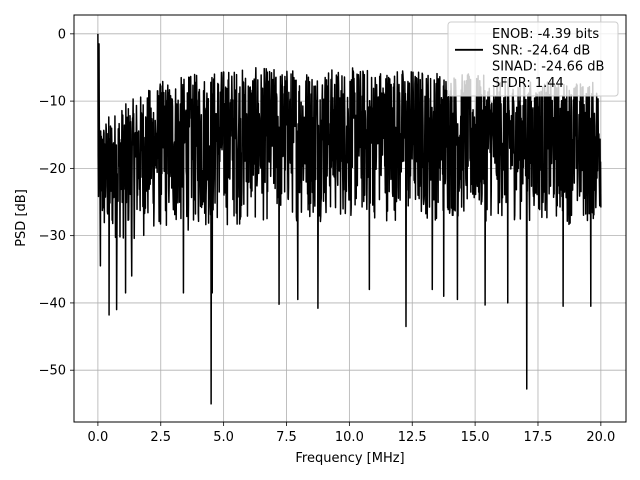 Image resolution: width=640 pixels, height=480 pixels. What do you see at coordinates (475, 437) in the screenshot?
I see `x-tick-label: 15.0` at bounding box center [475, 437].